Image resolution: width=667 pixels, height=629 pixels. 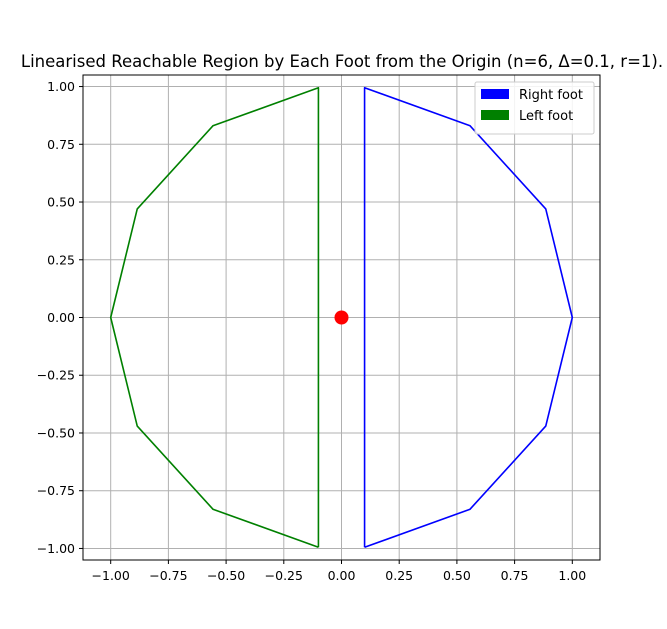 What do you see at coordinates (56, 490) in the screenshot?
I see `y-tick-label: −0.75` at bounding box center [56, 490].